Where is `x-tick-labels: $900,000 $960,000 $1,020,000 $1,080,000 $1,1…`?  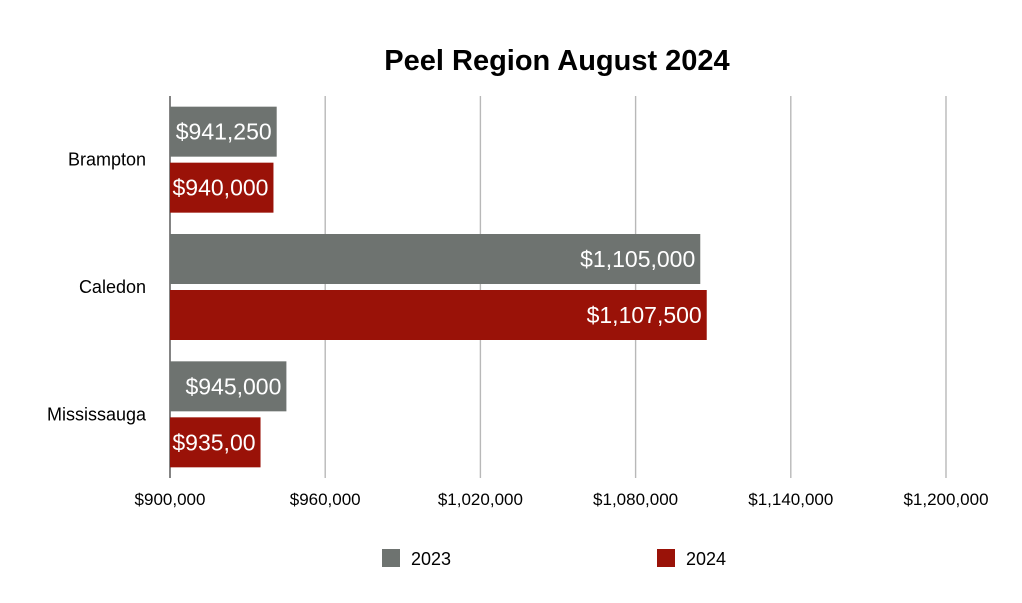
x-tick-labels: $900,000 $960,000 $1,020,000 $1,080,000 $1,1… is located at coordinates (562, 499).